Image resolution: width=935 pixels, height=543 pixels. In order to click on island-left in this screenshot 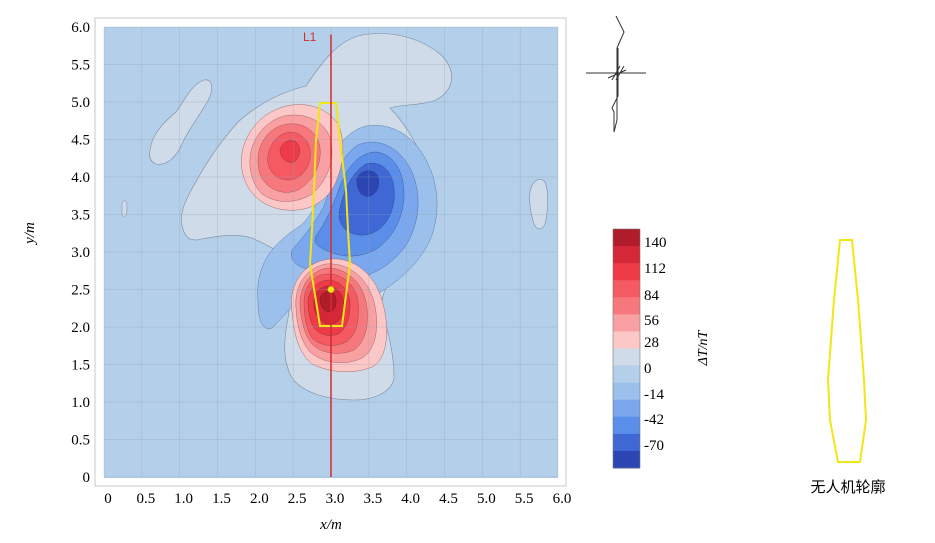, I will do `click(181, 122)`.